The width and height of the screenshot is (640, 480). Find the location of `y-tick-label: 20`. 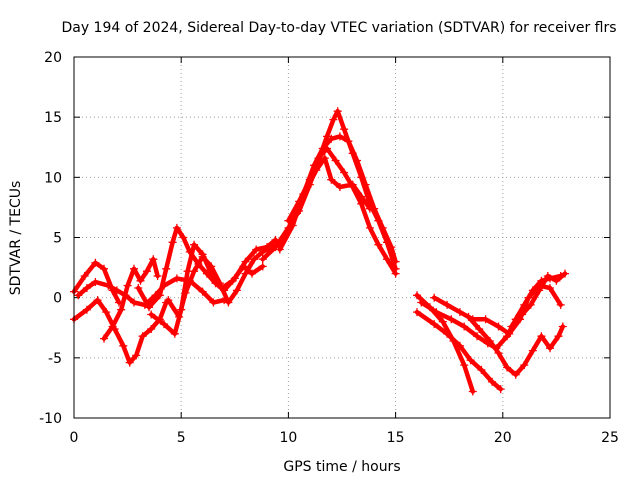

y-tick-label: 20 is located at coordinates (53, 58).